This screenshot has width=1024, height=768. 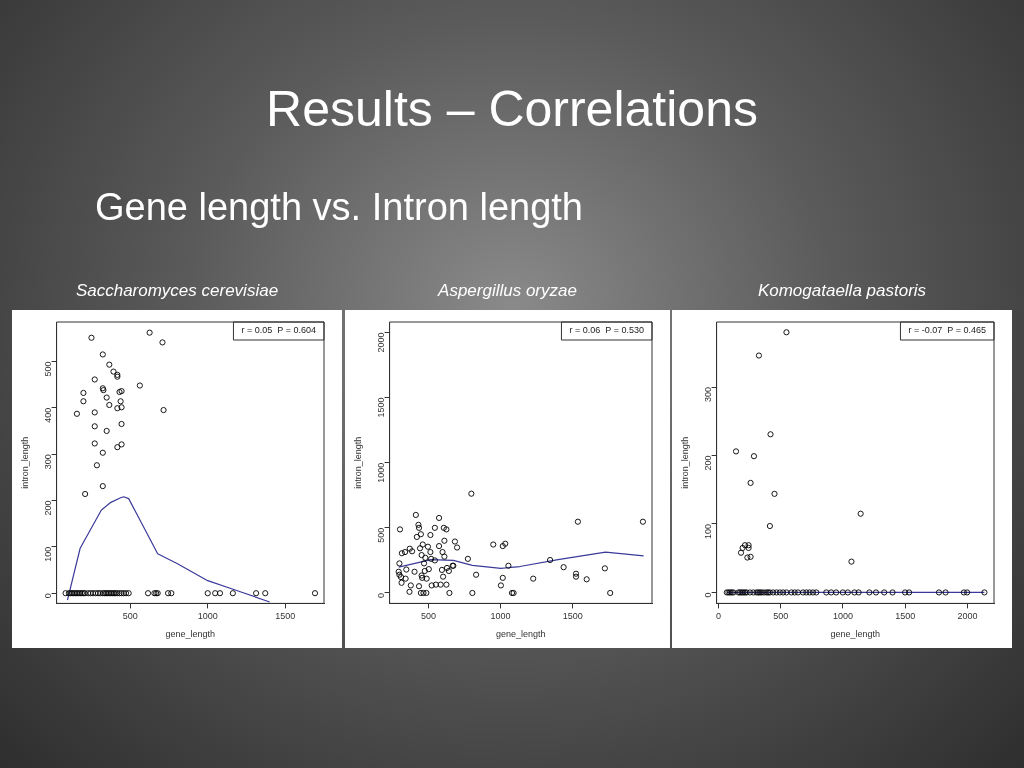 I want to click on text: Gene length vs. Intron length, so click(x=339, y=207).